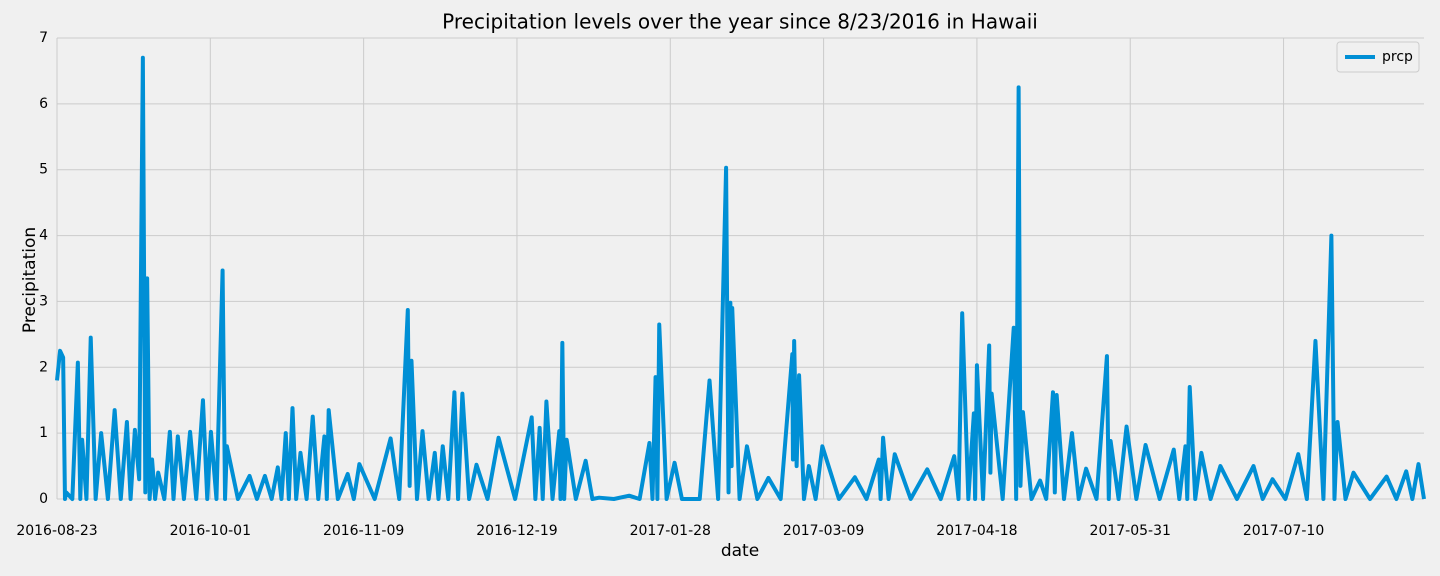 The height and width of the screenshot is (576, 1440). I want to click on y-axis-label: Precipitation, so click(30, 280).